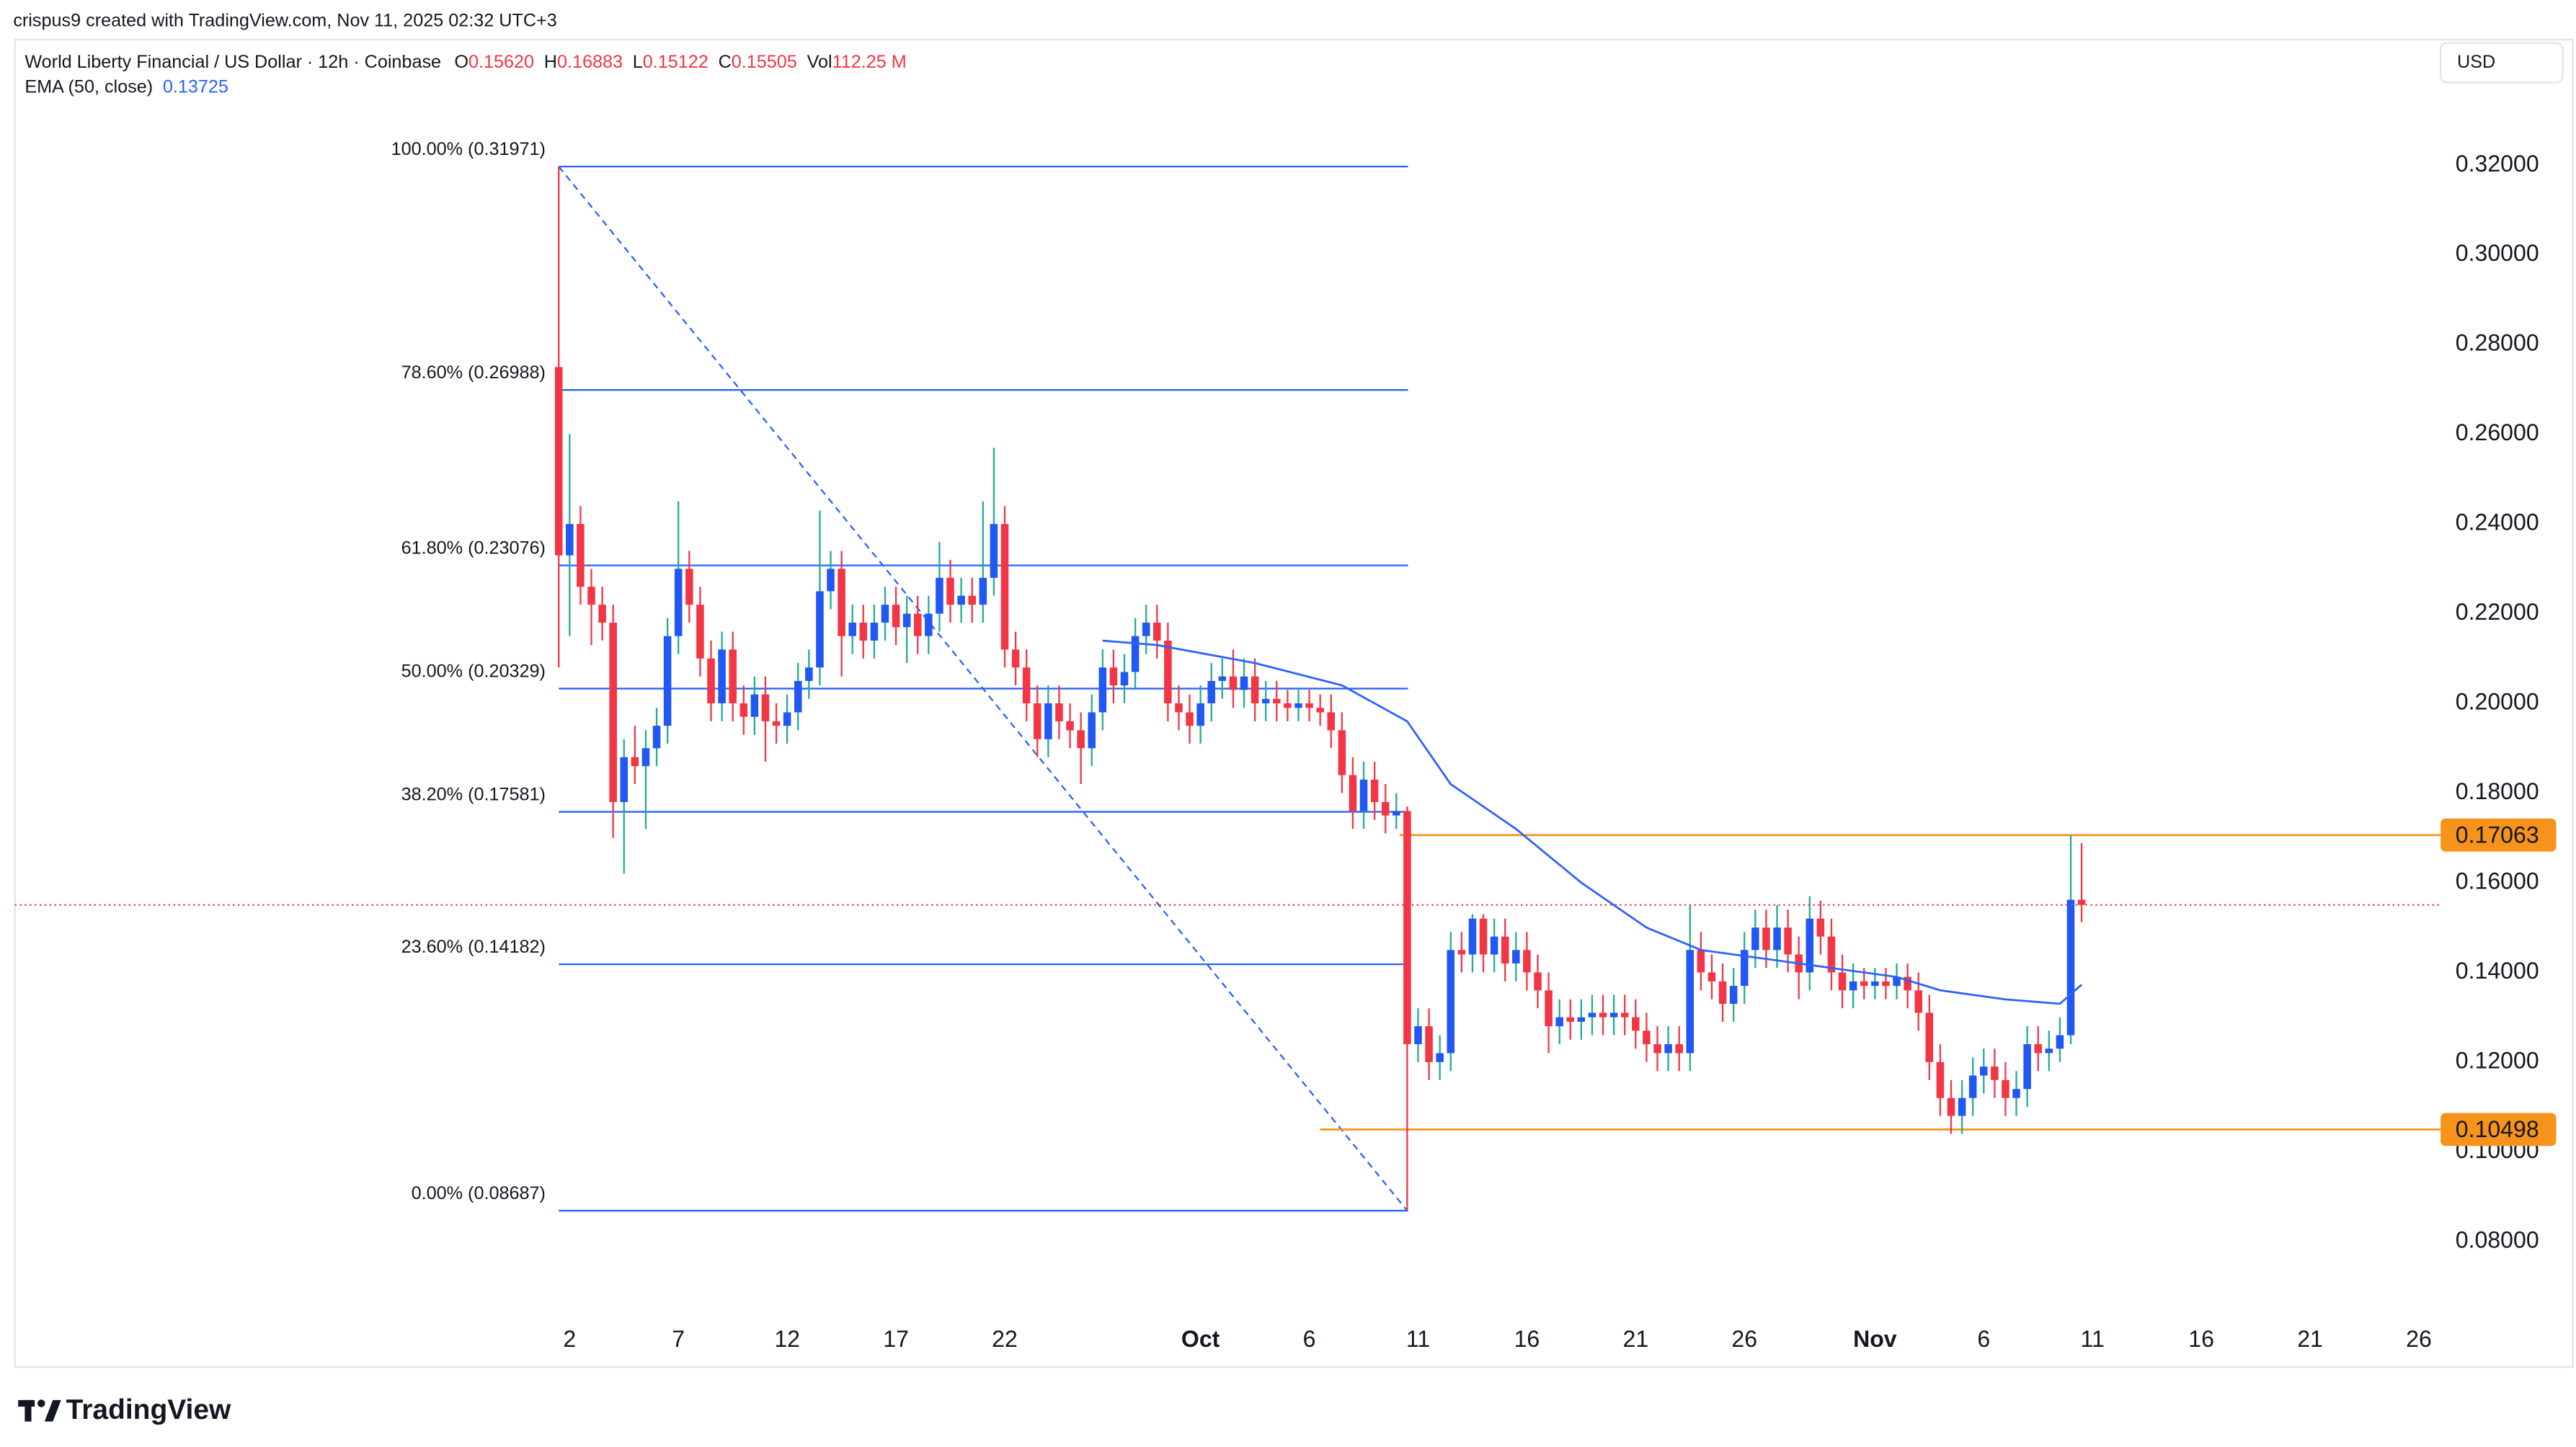  What do you see at coordinates (638, 62) in the screenshot?
I see `stat-key: L` at bounding box center [638, 62].